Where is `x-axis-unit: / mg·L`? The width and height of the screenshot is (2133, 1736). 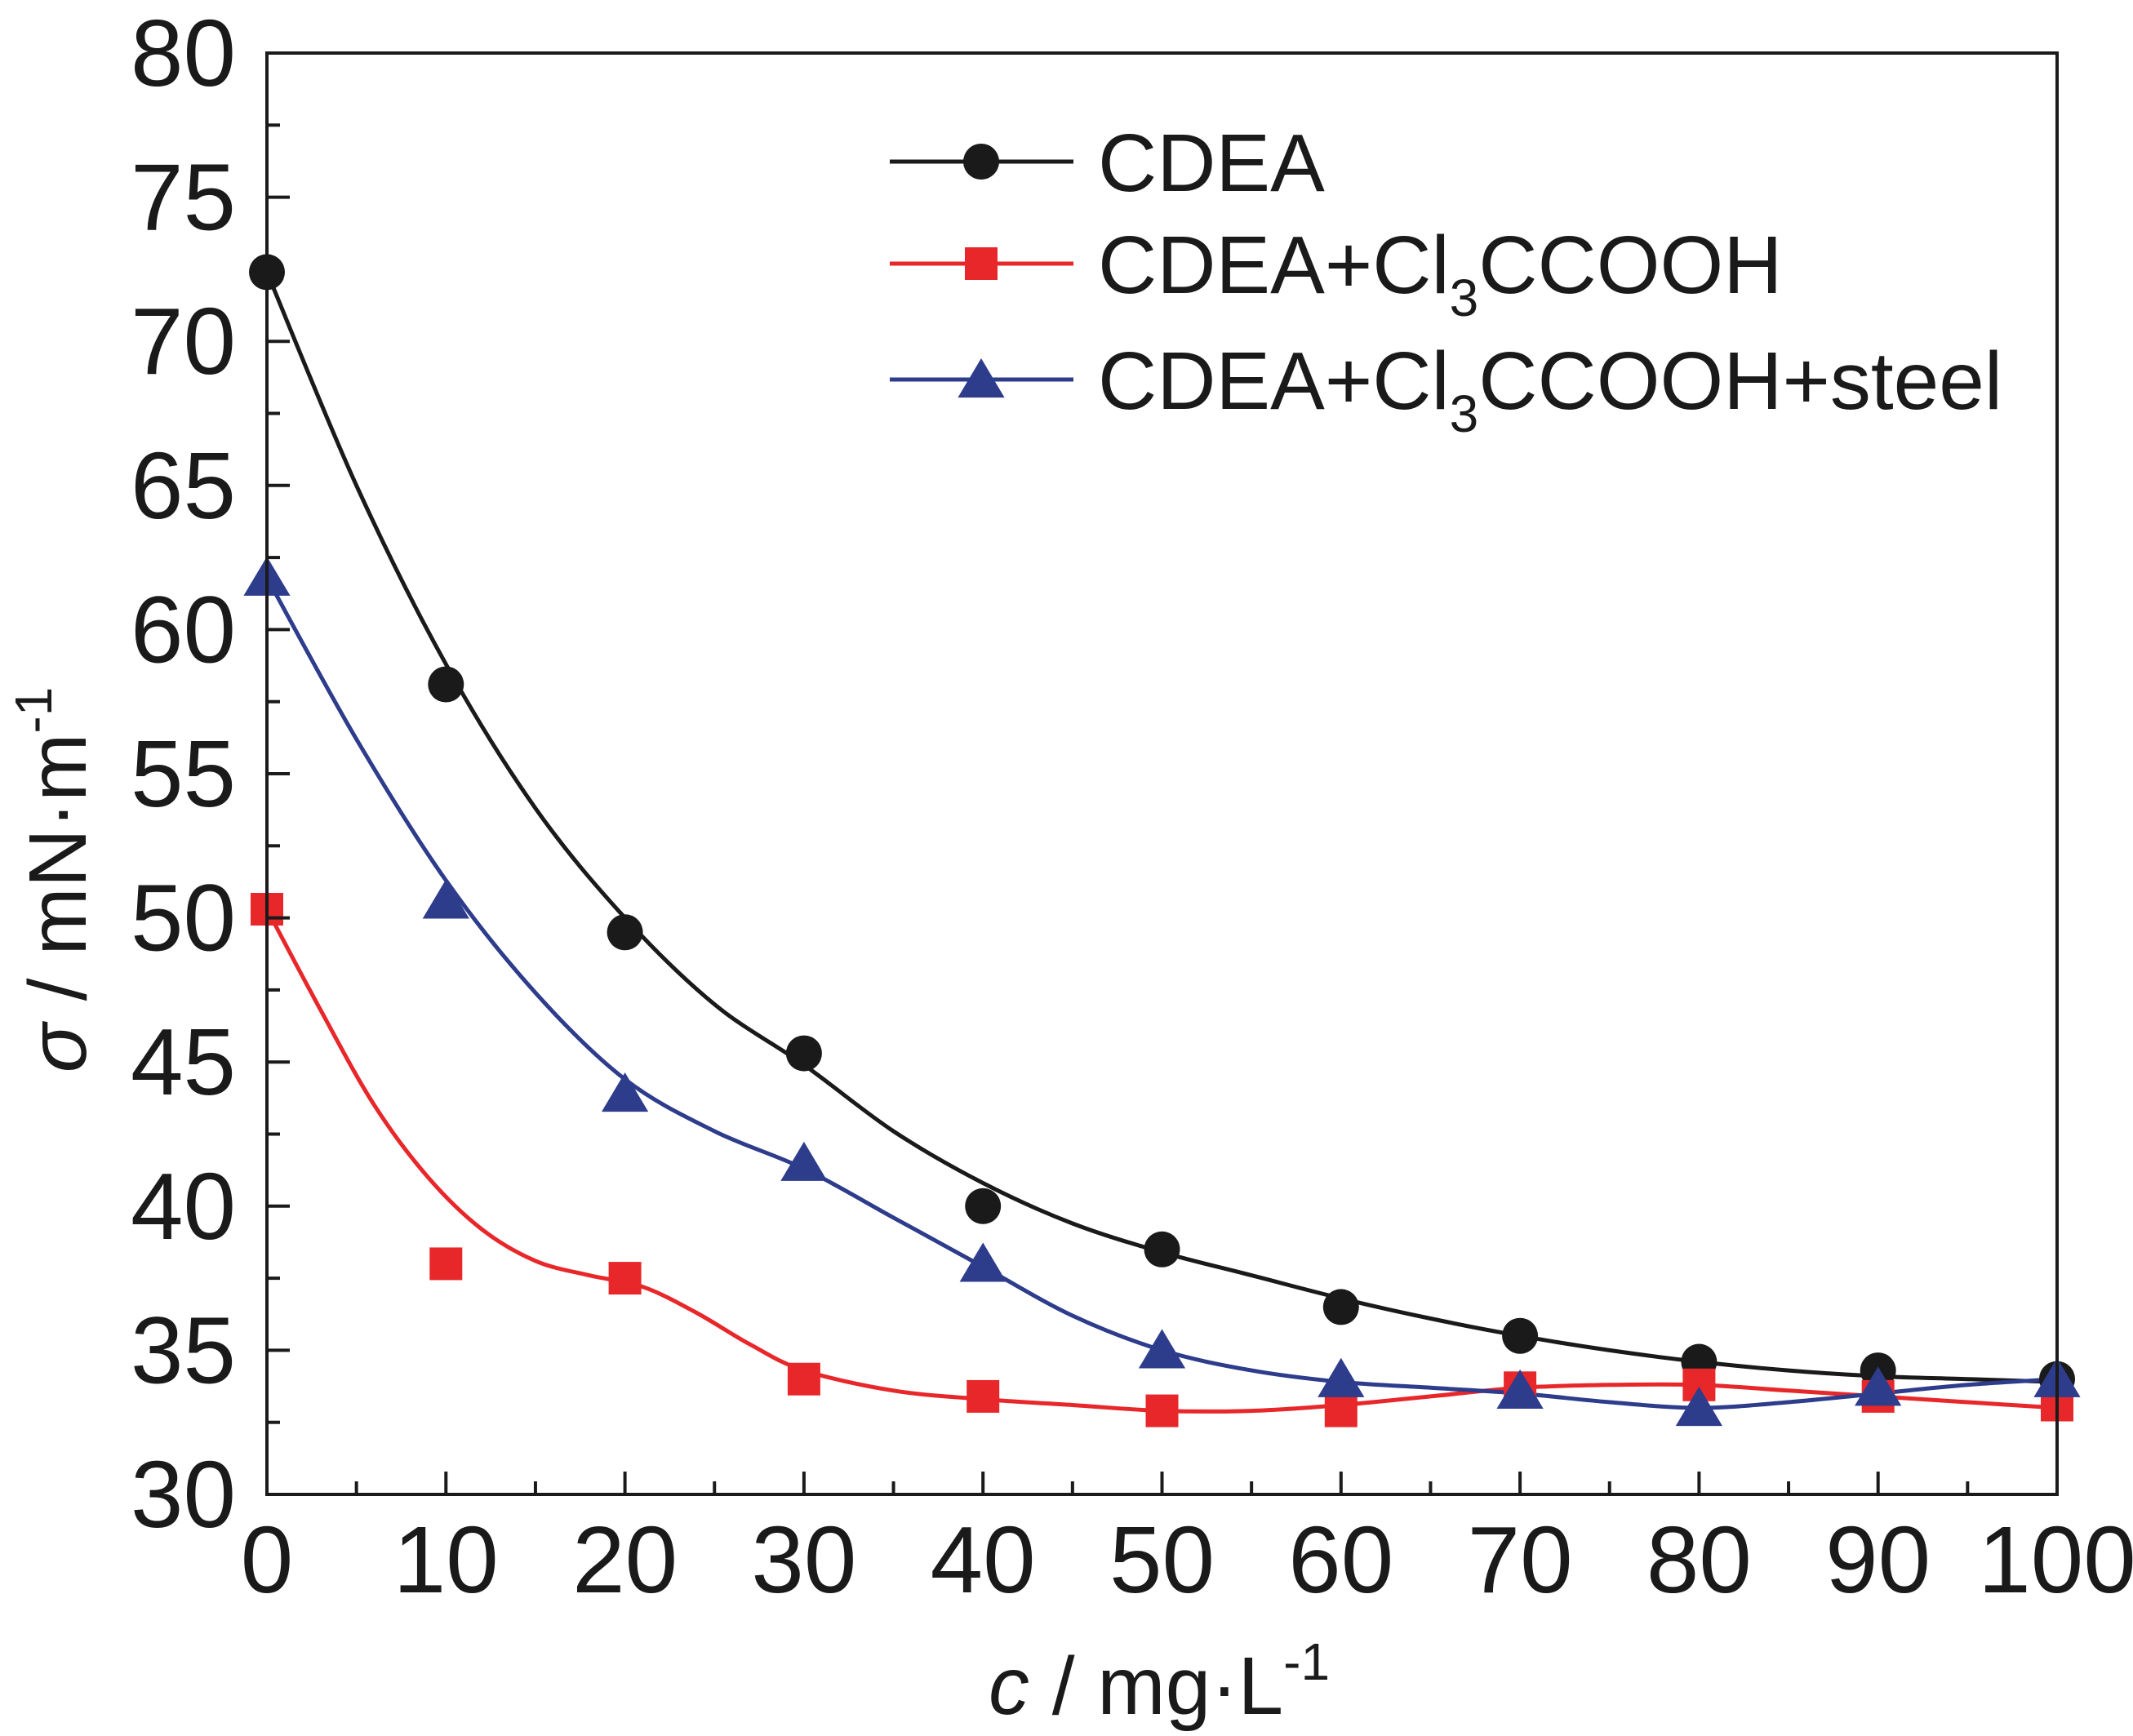 x-axis-unit: / mg·L is located at coordinates (1156, 1686).